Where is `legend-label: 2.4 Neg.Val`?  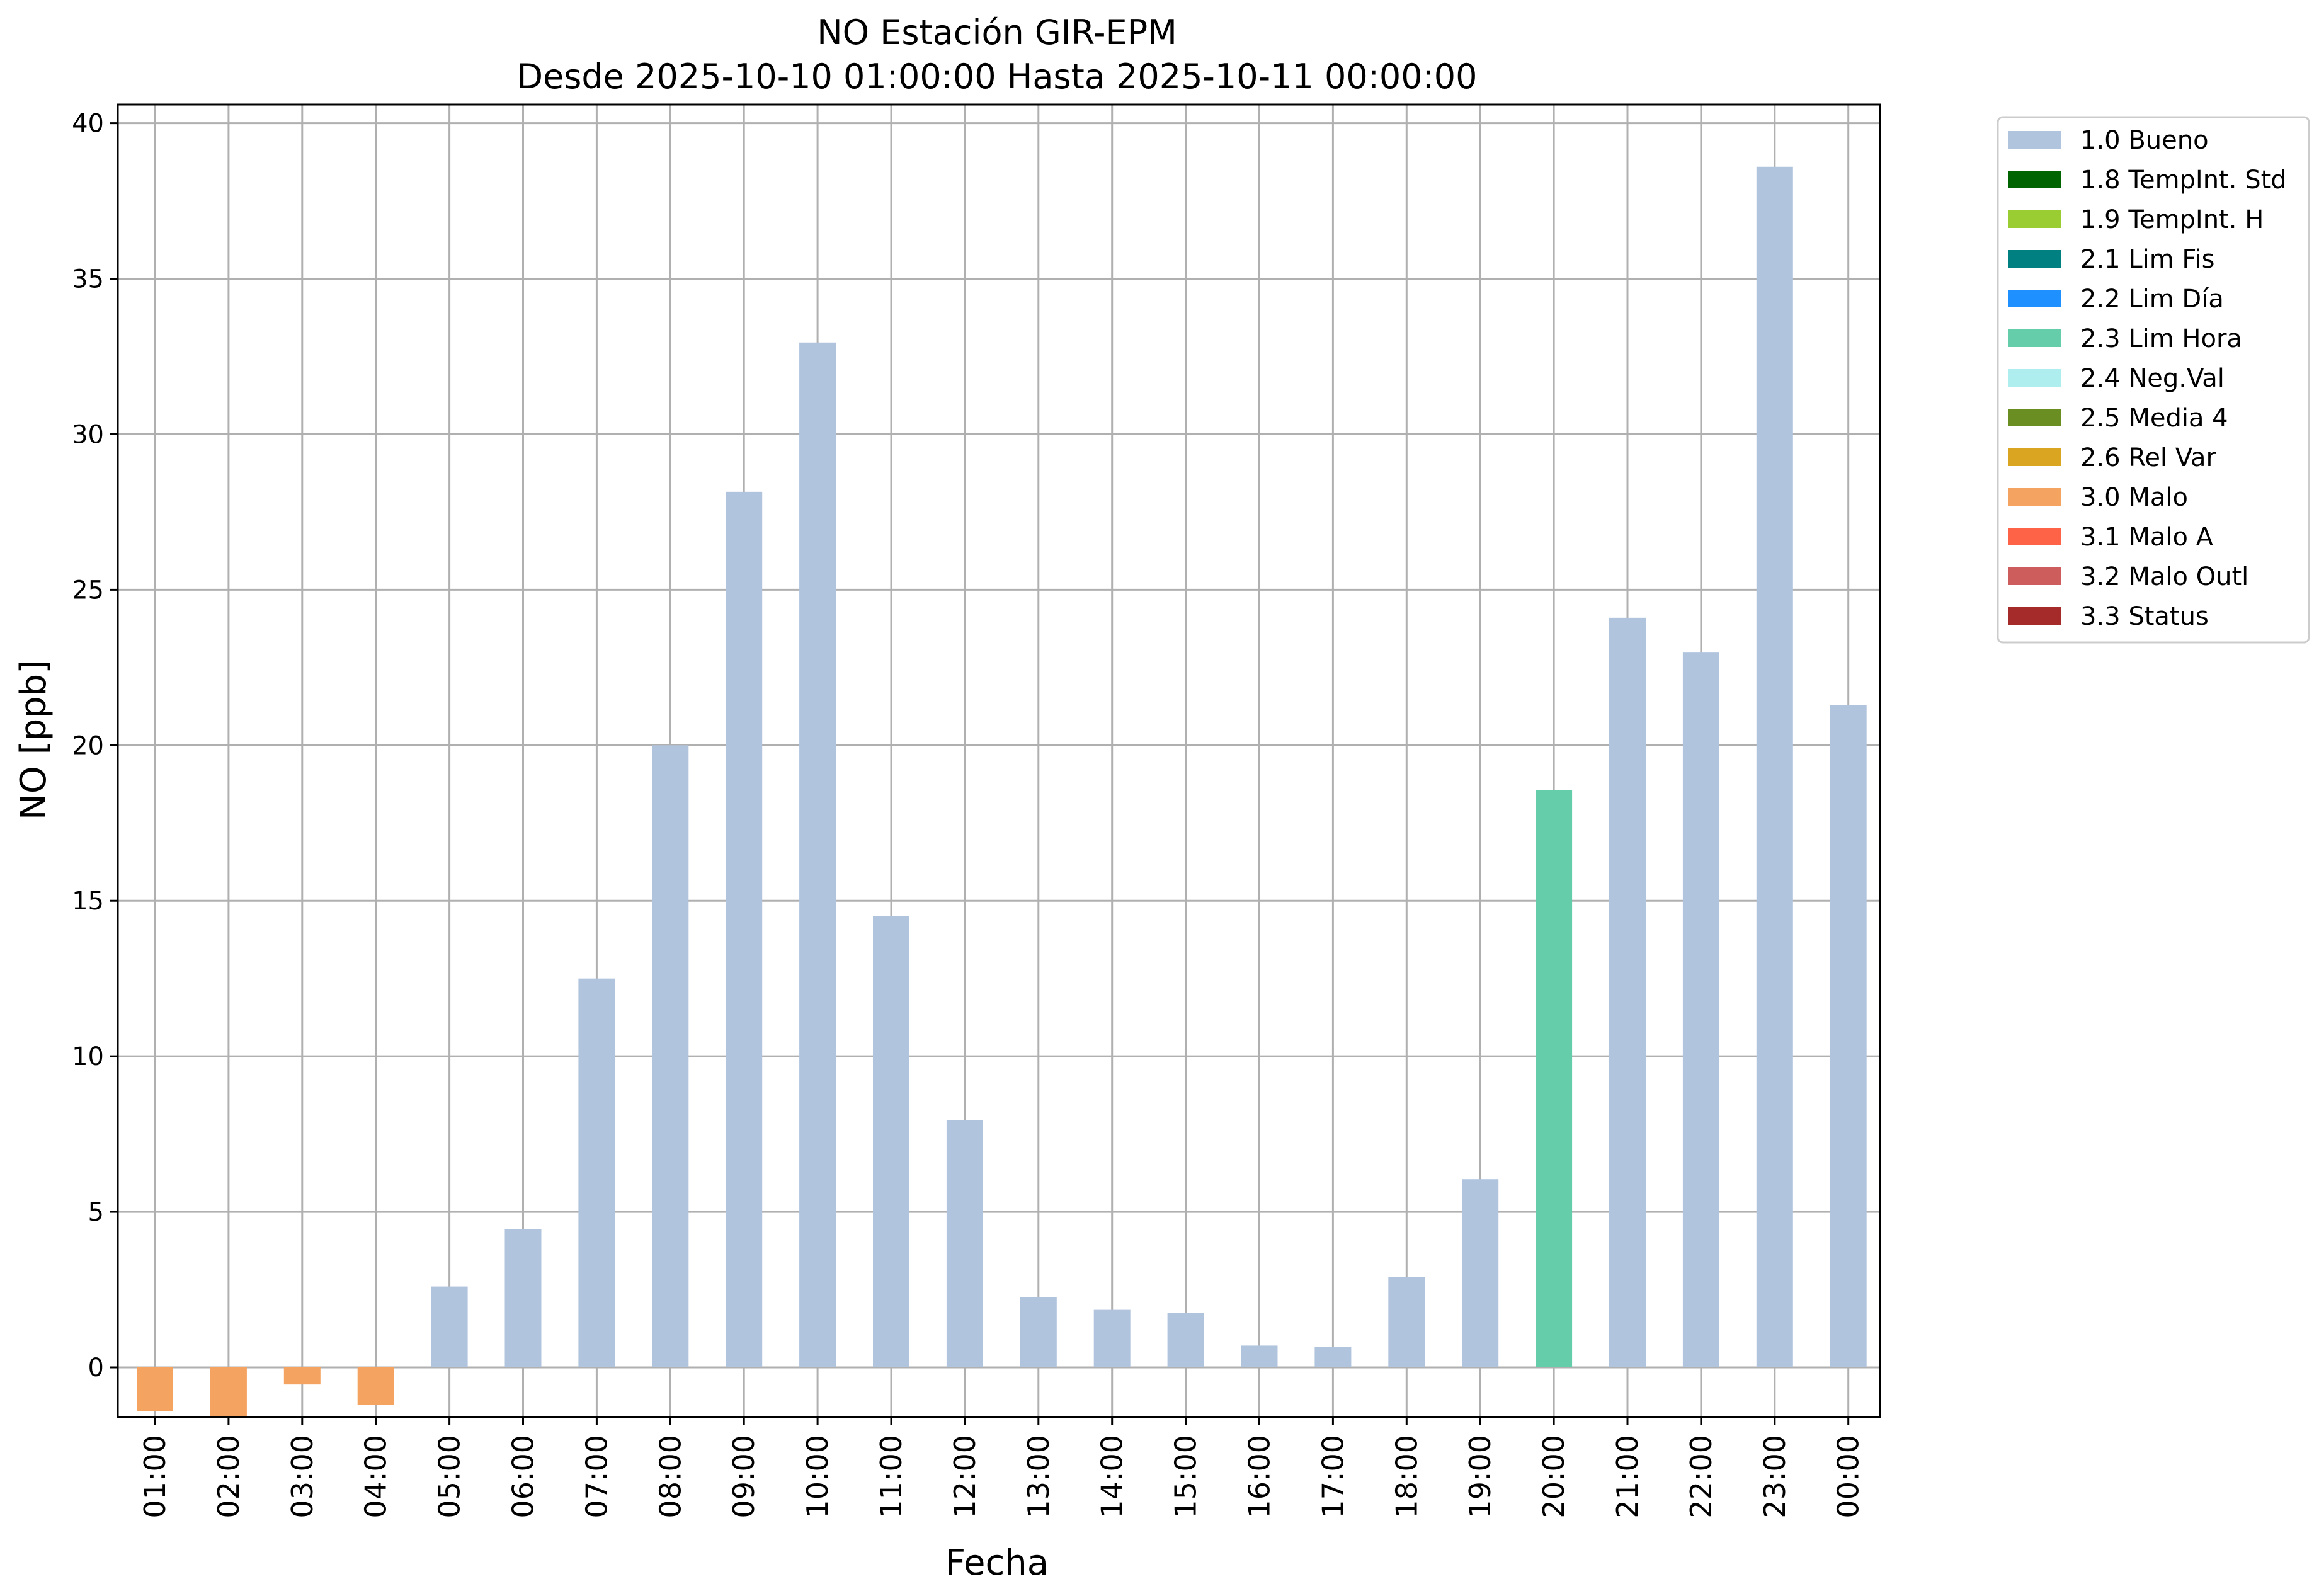
legend-label: 2.4 Neg.Val is located at coordinates (2152, 378).